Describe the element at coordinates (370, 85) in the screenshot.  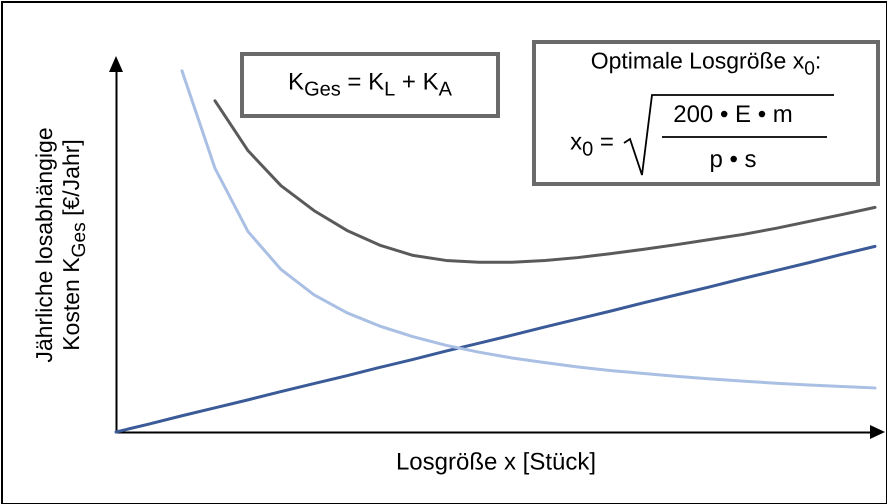
I see `annotation: K$_{Ges}$ = K$_{L}$ + K$_{A}$` at that location.